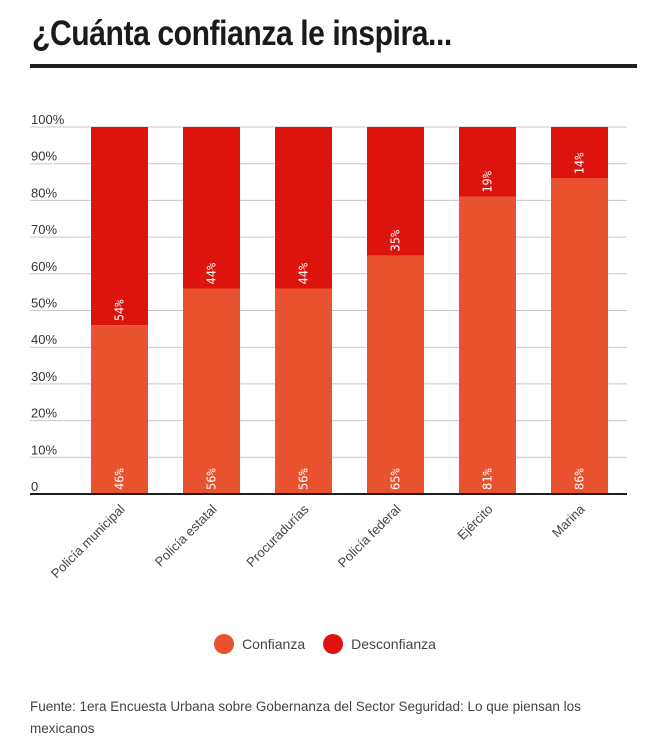  Describe the element at coordinates (44, 339) in the screenshot. I see `y-tick-label: 40%` at that location.